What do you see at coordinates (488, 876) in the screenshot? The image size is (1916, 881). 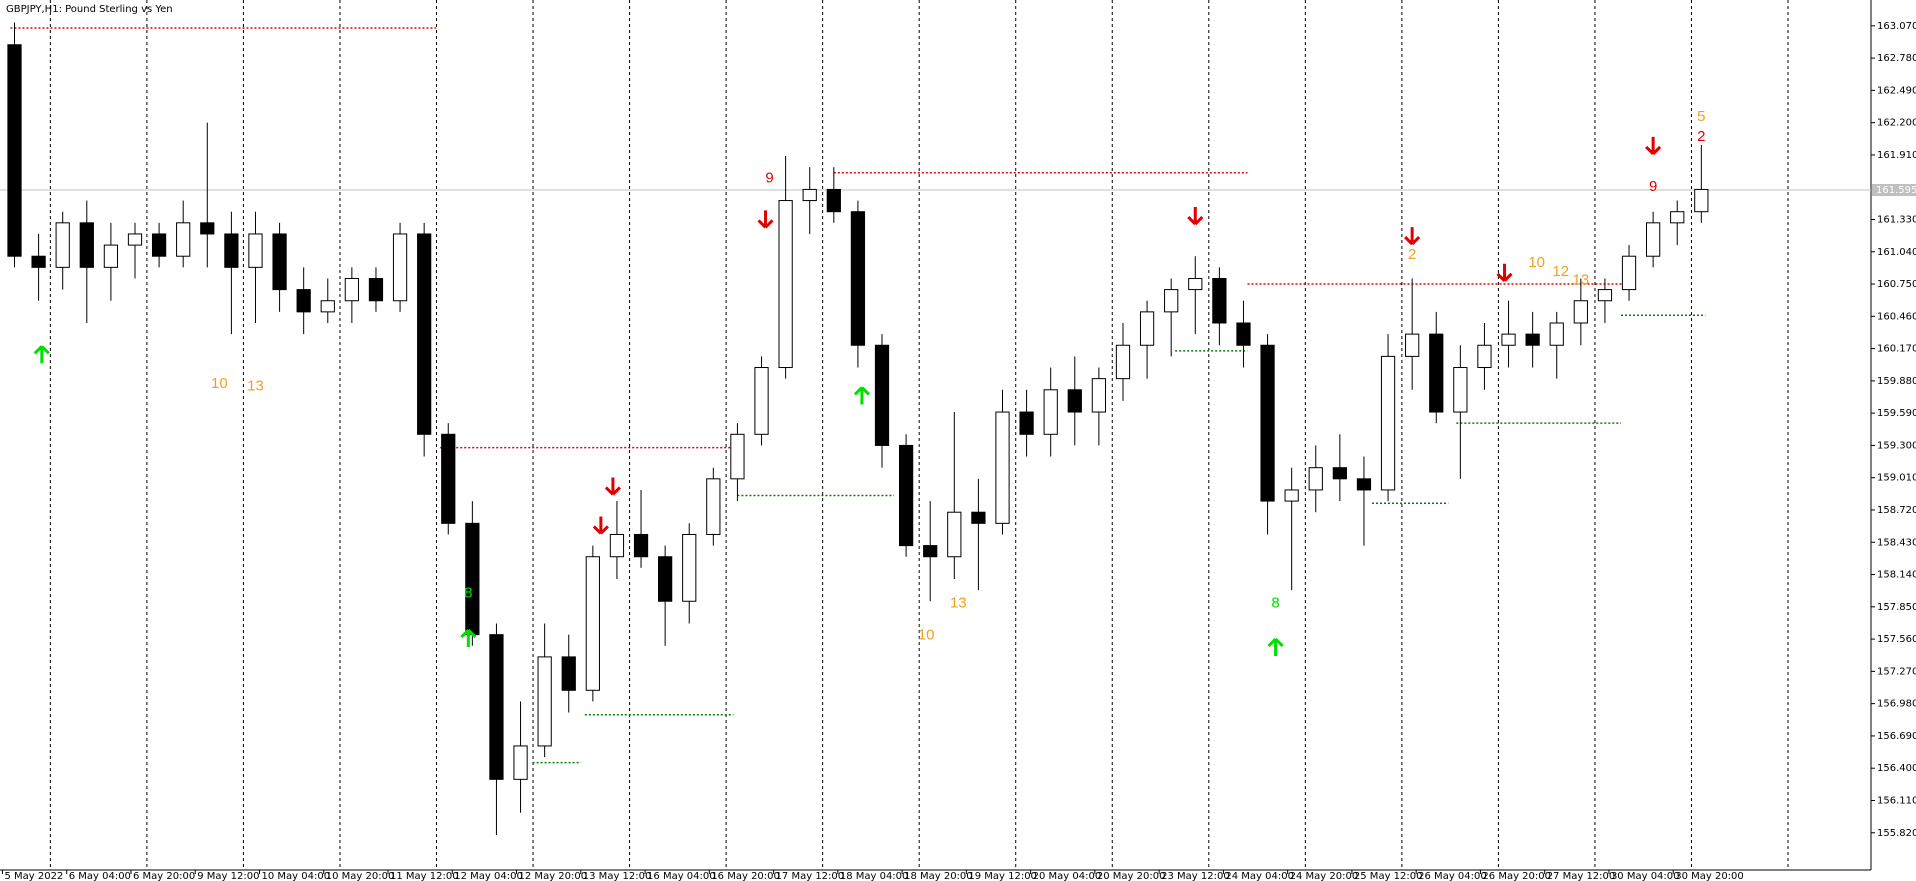 I see `x-tick-label: 12 May 04:00` at bounding box center [488, 876].